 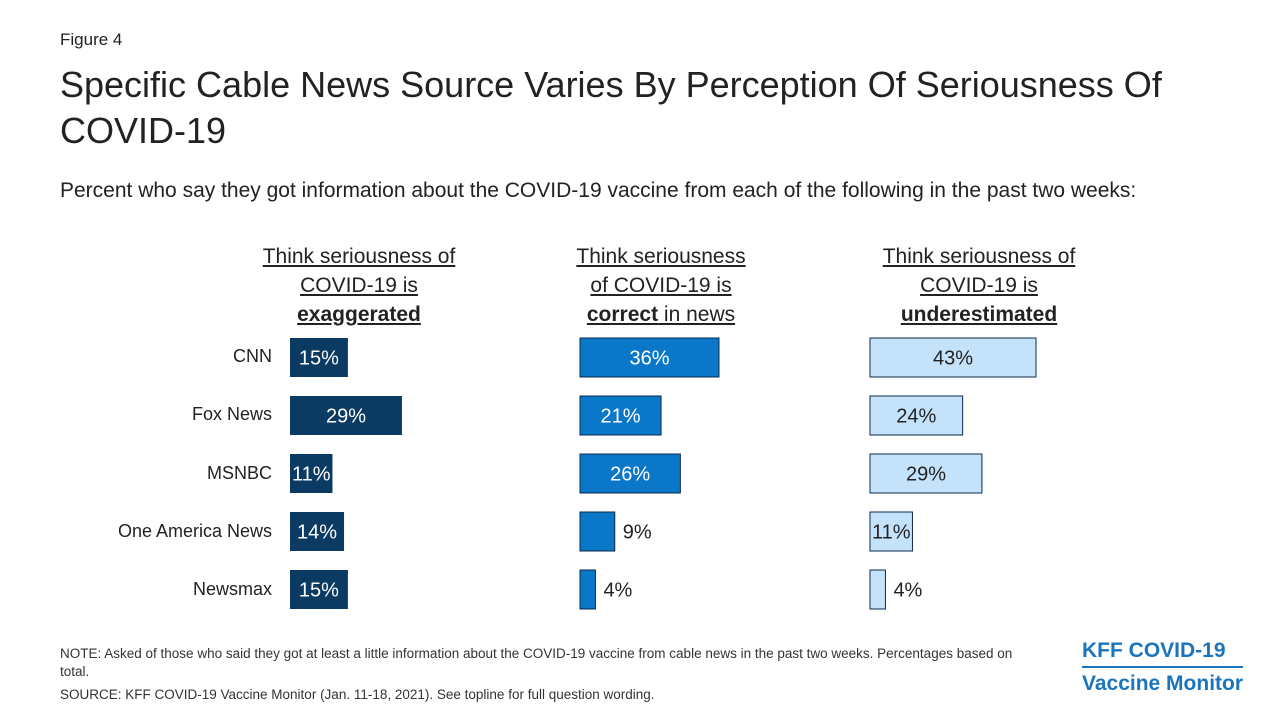 What do you see at coordinates (239, 473) in the screenshot?
I see `category-label-msnbc: MSNBC` at bounding box center [239, 473].